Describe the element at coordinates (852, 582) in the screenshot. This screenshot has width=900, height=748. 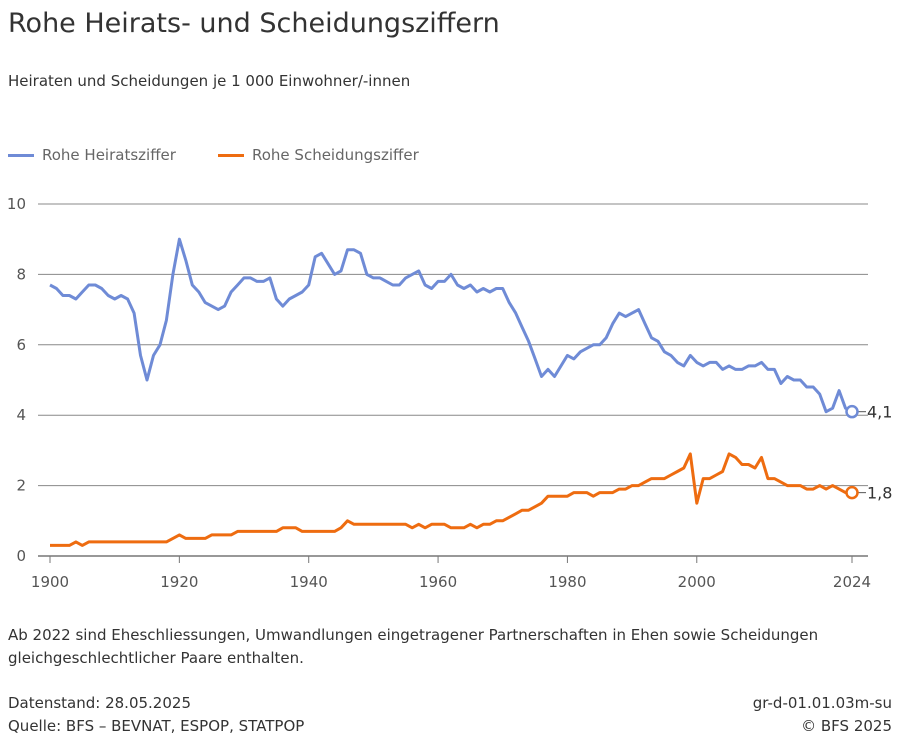
I see `x-tick-label: 2024` at that location.